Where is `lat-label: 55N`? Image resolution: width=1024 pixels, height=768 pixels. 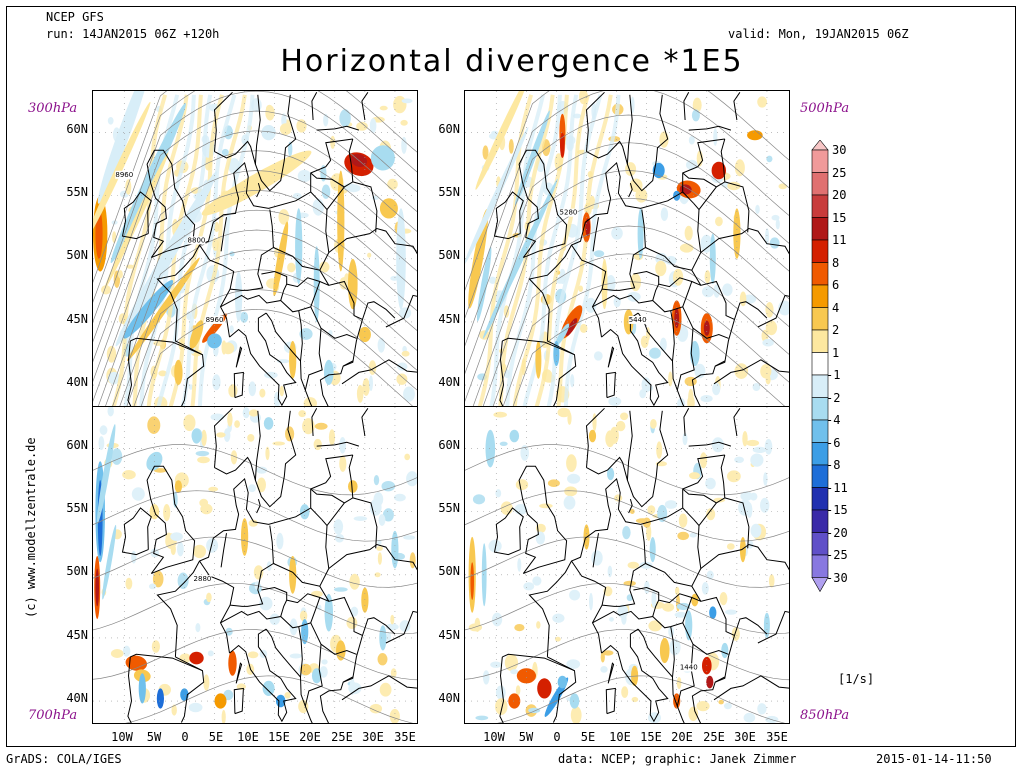
lat-label: 55N is located at coordinates (77, 508).